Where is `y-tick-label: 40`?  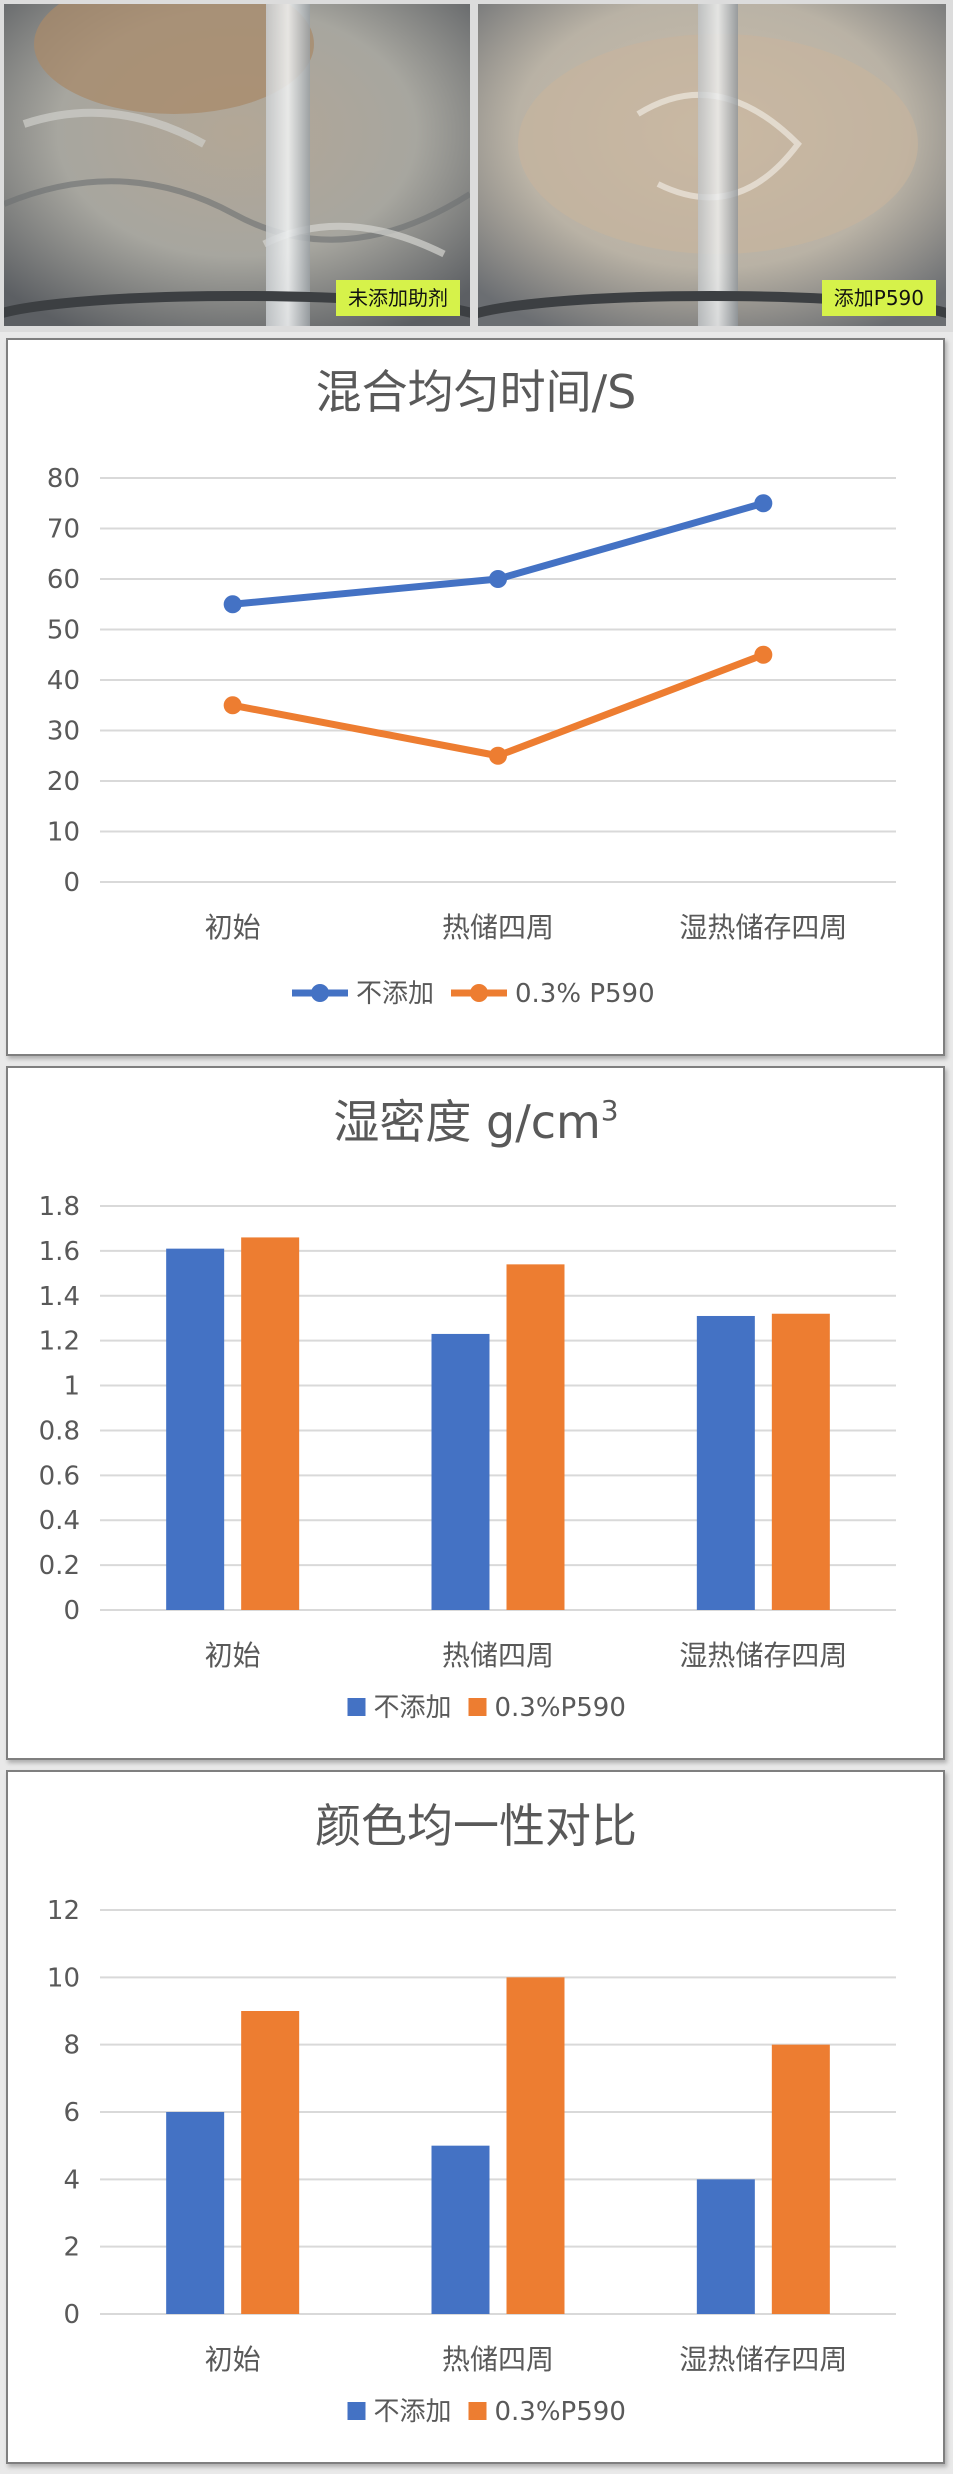
y-tick-label: 40 is located at coordinates (63, 681).